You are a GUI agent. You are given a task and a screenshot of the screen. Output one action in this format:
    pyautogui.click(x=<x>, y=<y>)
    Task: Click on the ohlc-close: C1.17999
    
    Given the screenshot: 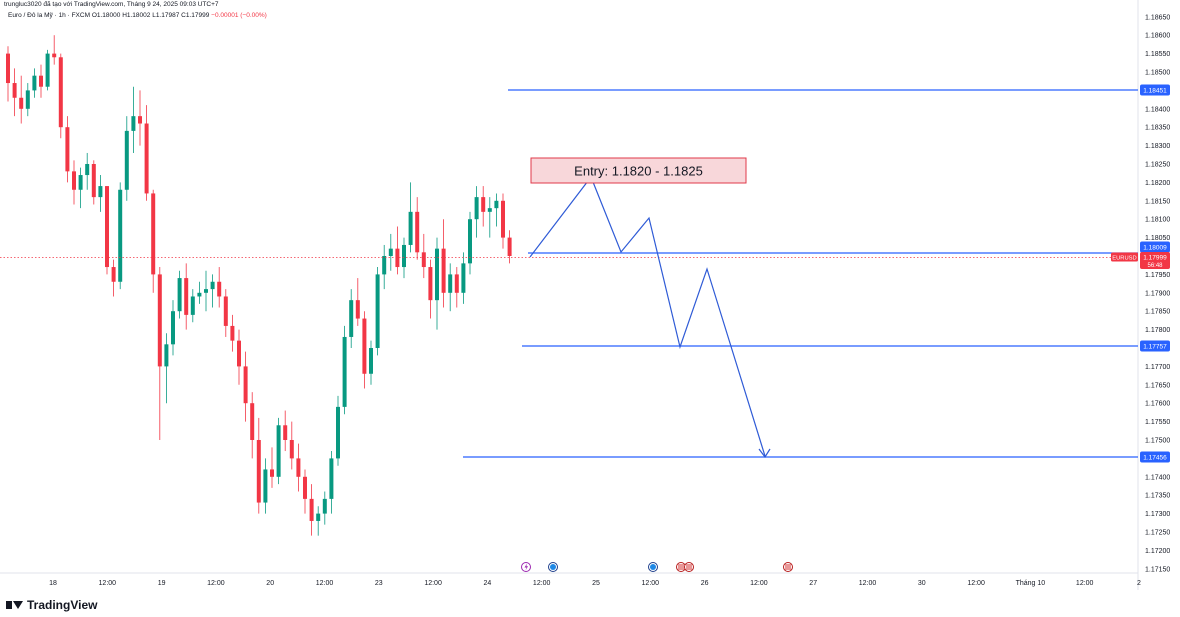 What is the action you would take?
    pyautogui.click(x=195, y=15)
    